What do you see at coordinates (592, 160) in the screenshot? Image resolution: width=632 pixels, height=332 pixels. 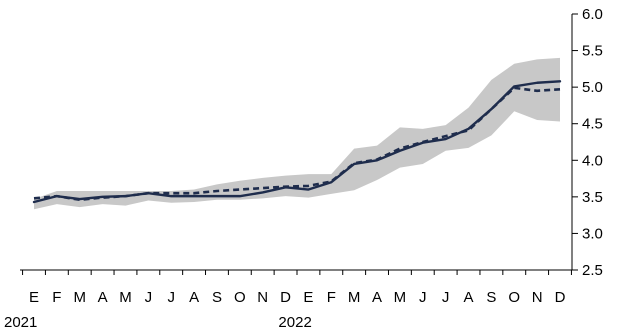 I see `y-tick-label: 4.0` at bounding box center [592, 160].